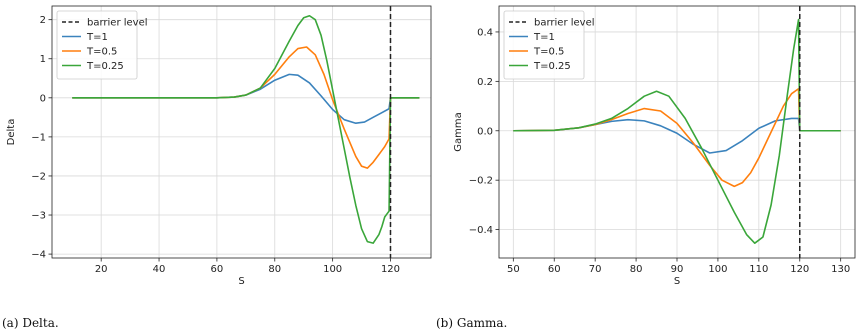 This screenshot has height=333, width=864. I want to click on x-tick-label-110: 110, so click(758, 269).